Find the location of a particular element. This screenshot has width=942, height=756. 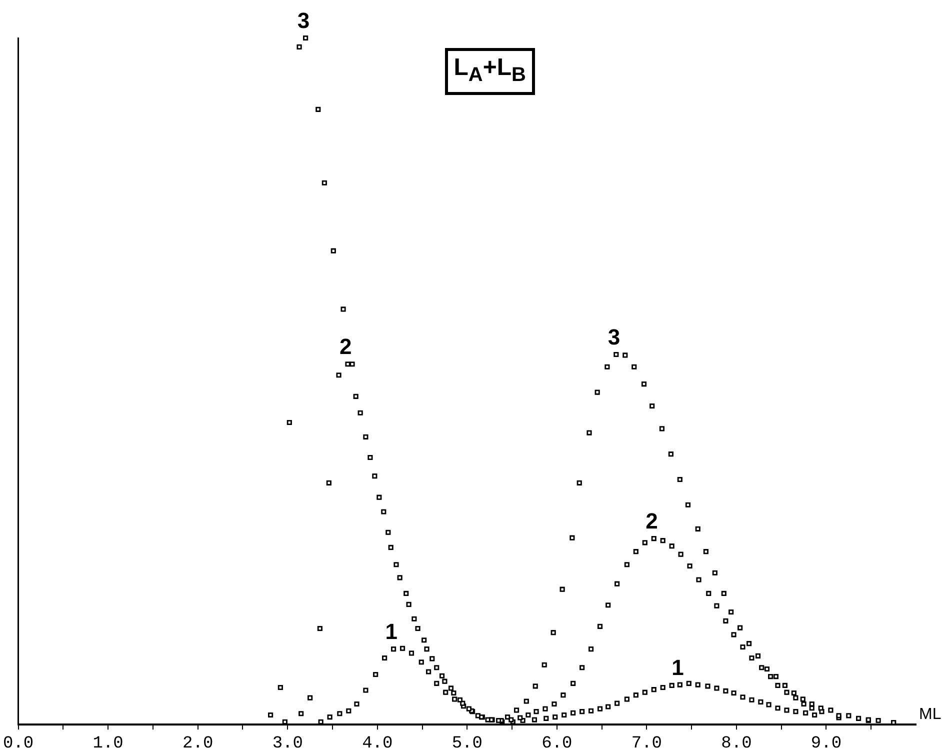

x-tick-label: 1.0 is located at coordinates (108, 744).